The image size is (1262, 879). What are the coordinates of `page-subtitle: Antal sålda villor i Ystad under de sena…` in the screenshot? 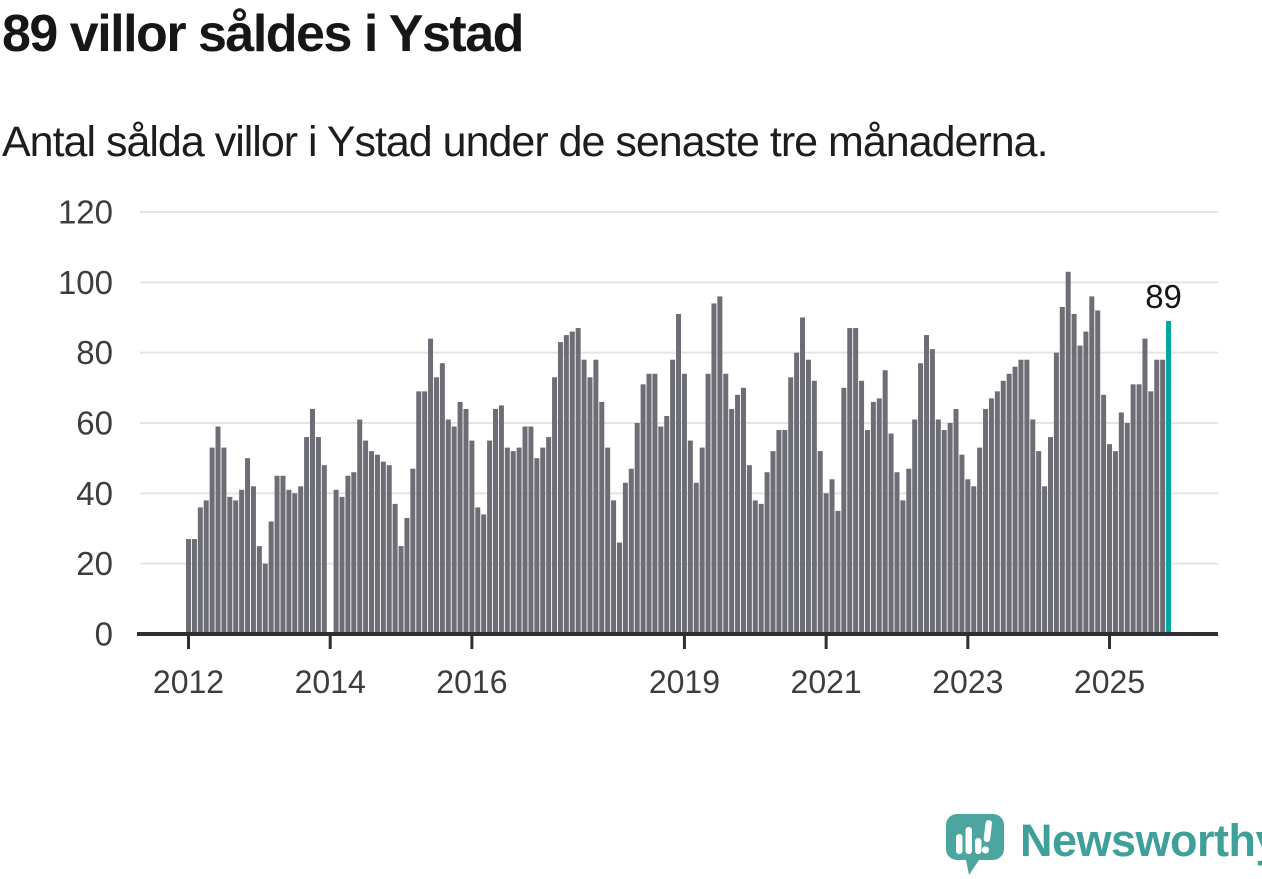 It's located at (525, 142).